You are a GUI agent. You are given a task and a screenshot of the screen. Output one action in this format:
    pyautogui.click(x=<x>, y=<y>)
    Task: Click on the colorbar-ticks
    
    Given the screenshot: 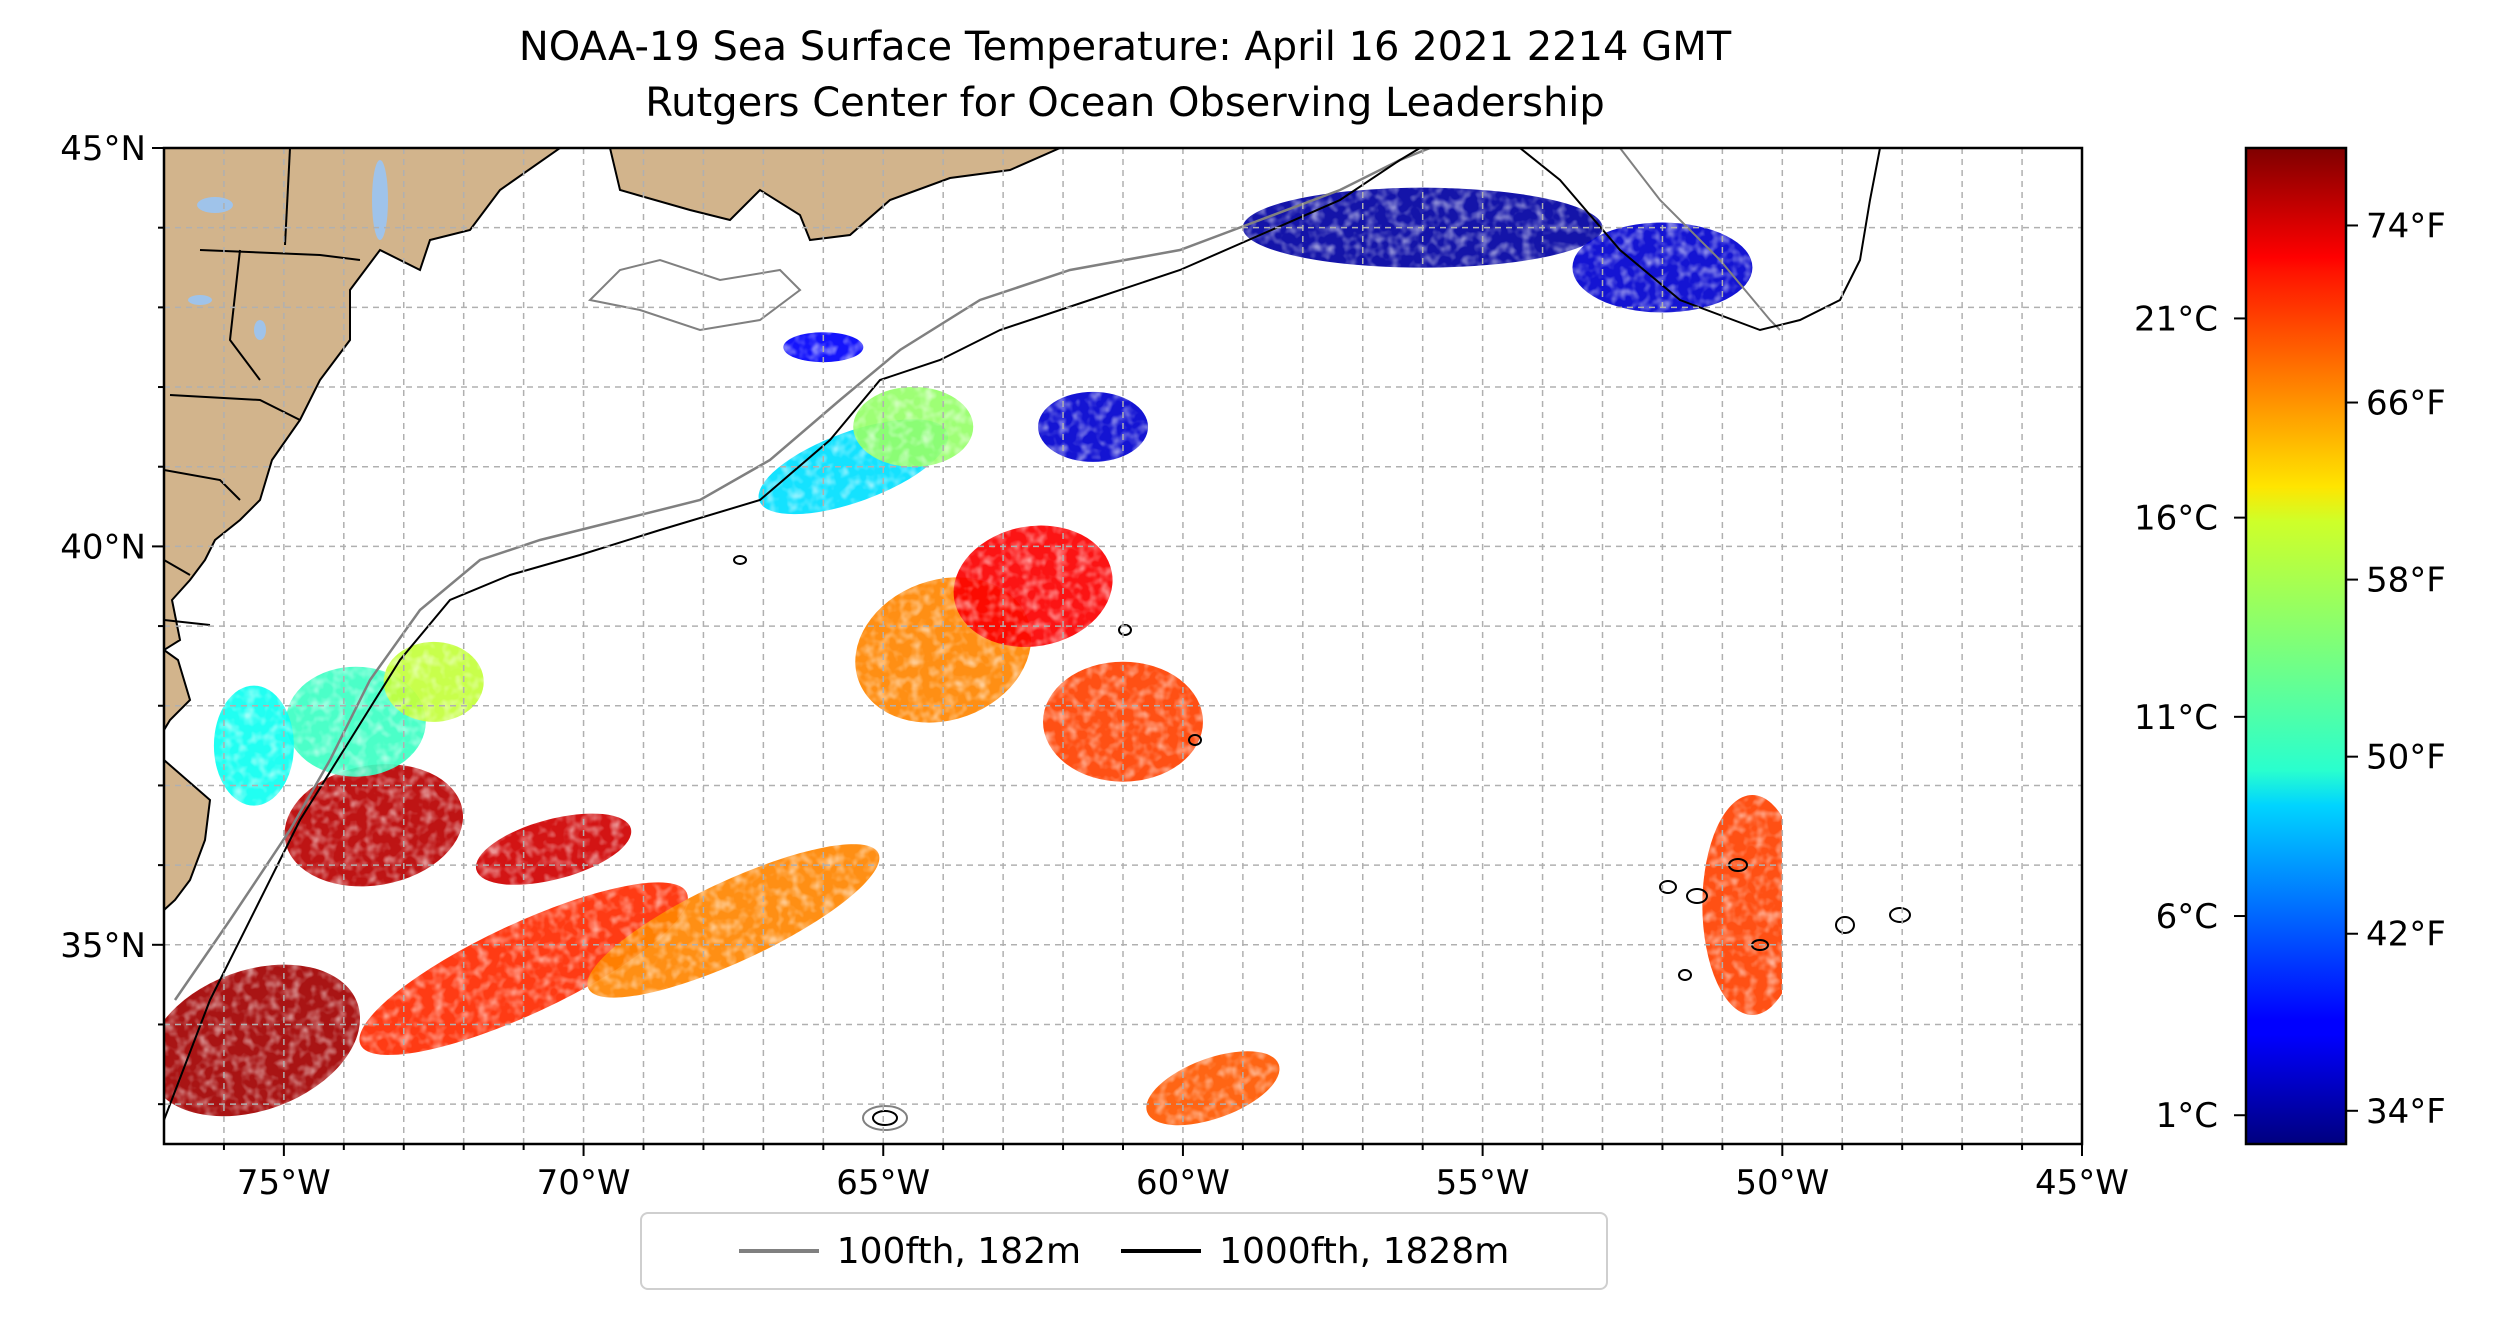 What is the action you would take?
    pyautogui.click(x=2296, y=670)
    